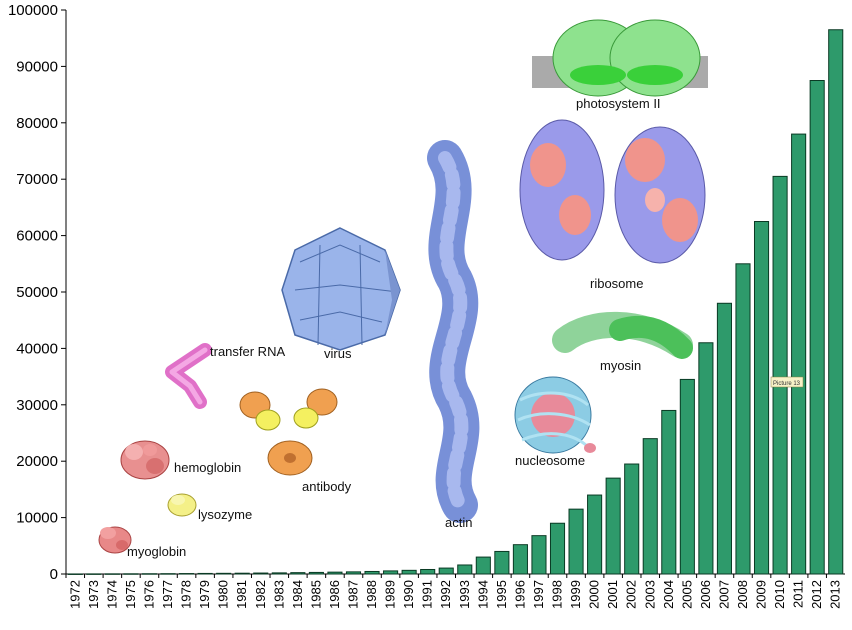 The width and height of the screenshot is (852, 630). I want to click on x-tick-label: 1980, so click(223, 594).